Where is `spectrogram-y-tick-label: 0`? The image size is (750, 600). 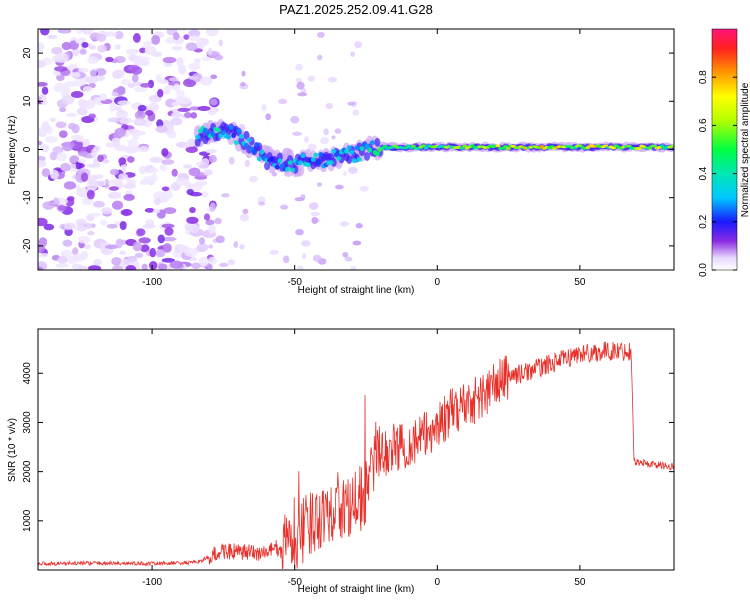 spectrogram-y-tick-label: 0 is located at coordinates (27, 149).